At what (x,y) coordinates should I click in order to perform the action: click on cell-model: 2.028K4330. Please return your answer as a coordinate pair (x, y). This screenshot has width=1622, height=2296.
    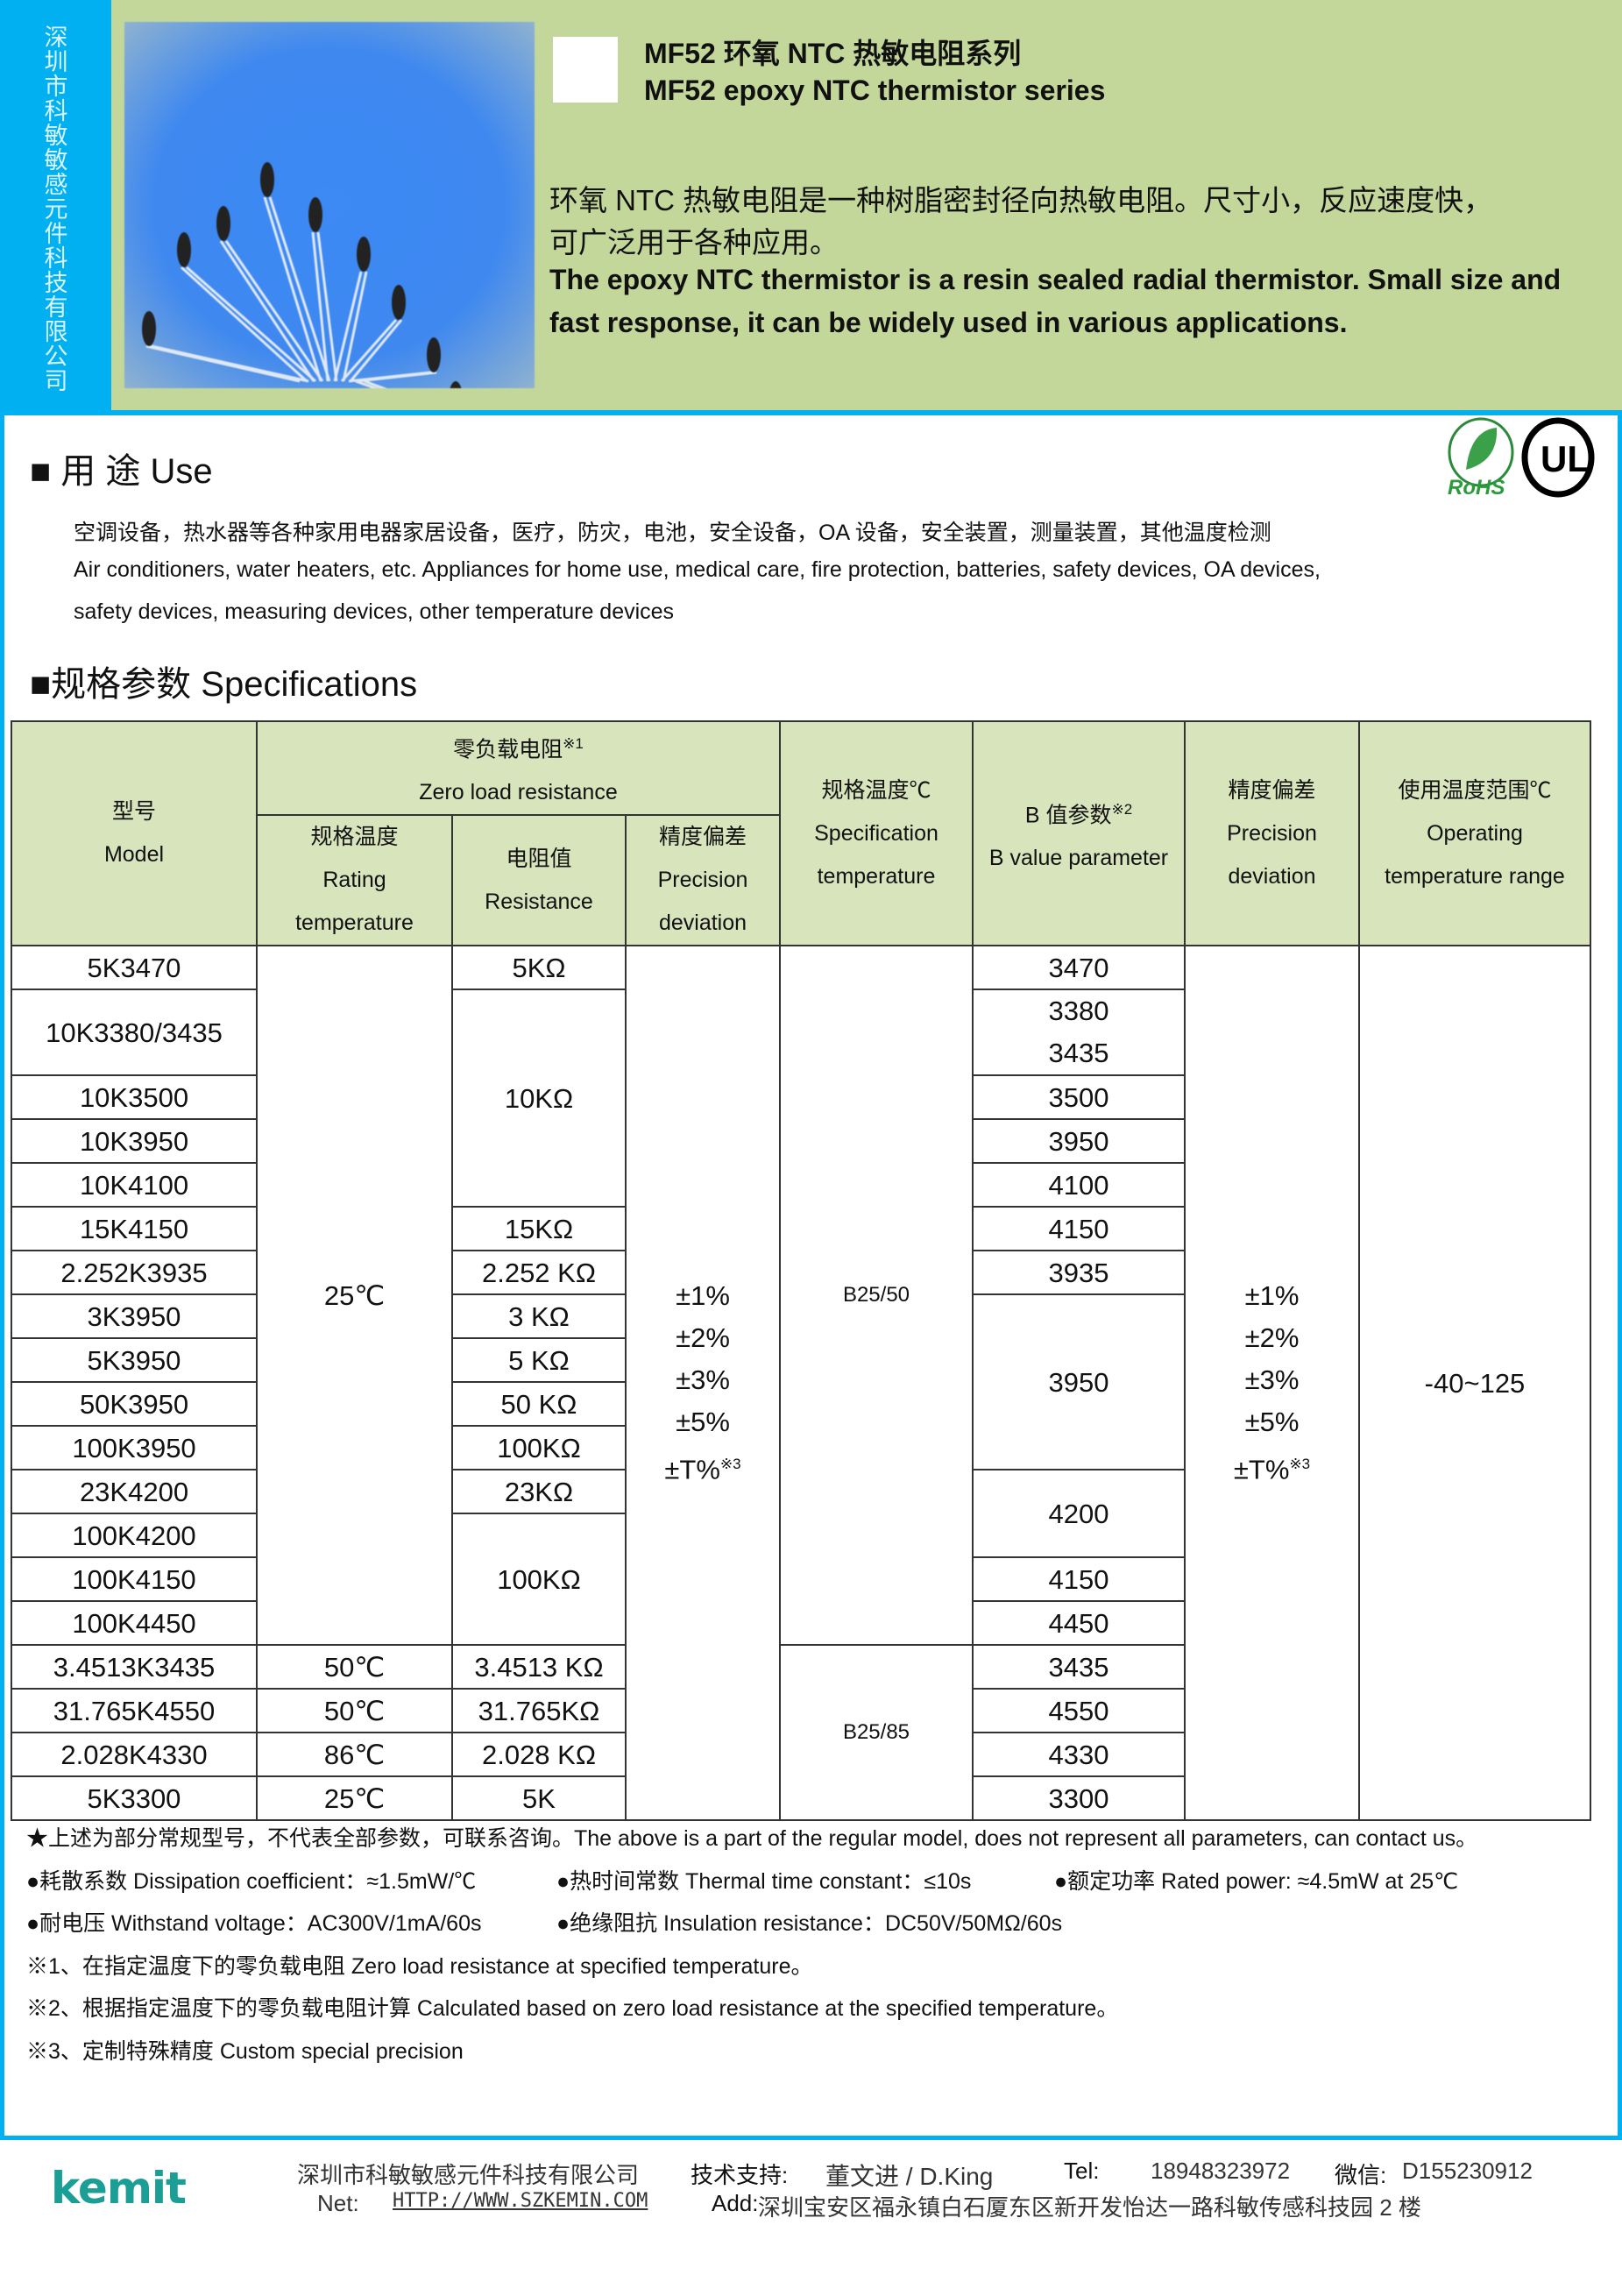
    Looking at the image, I should click on (134, 1755).